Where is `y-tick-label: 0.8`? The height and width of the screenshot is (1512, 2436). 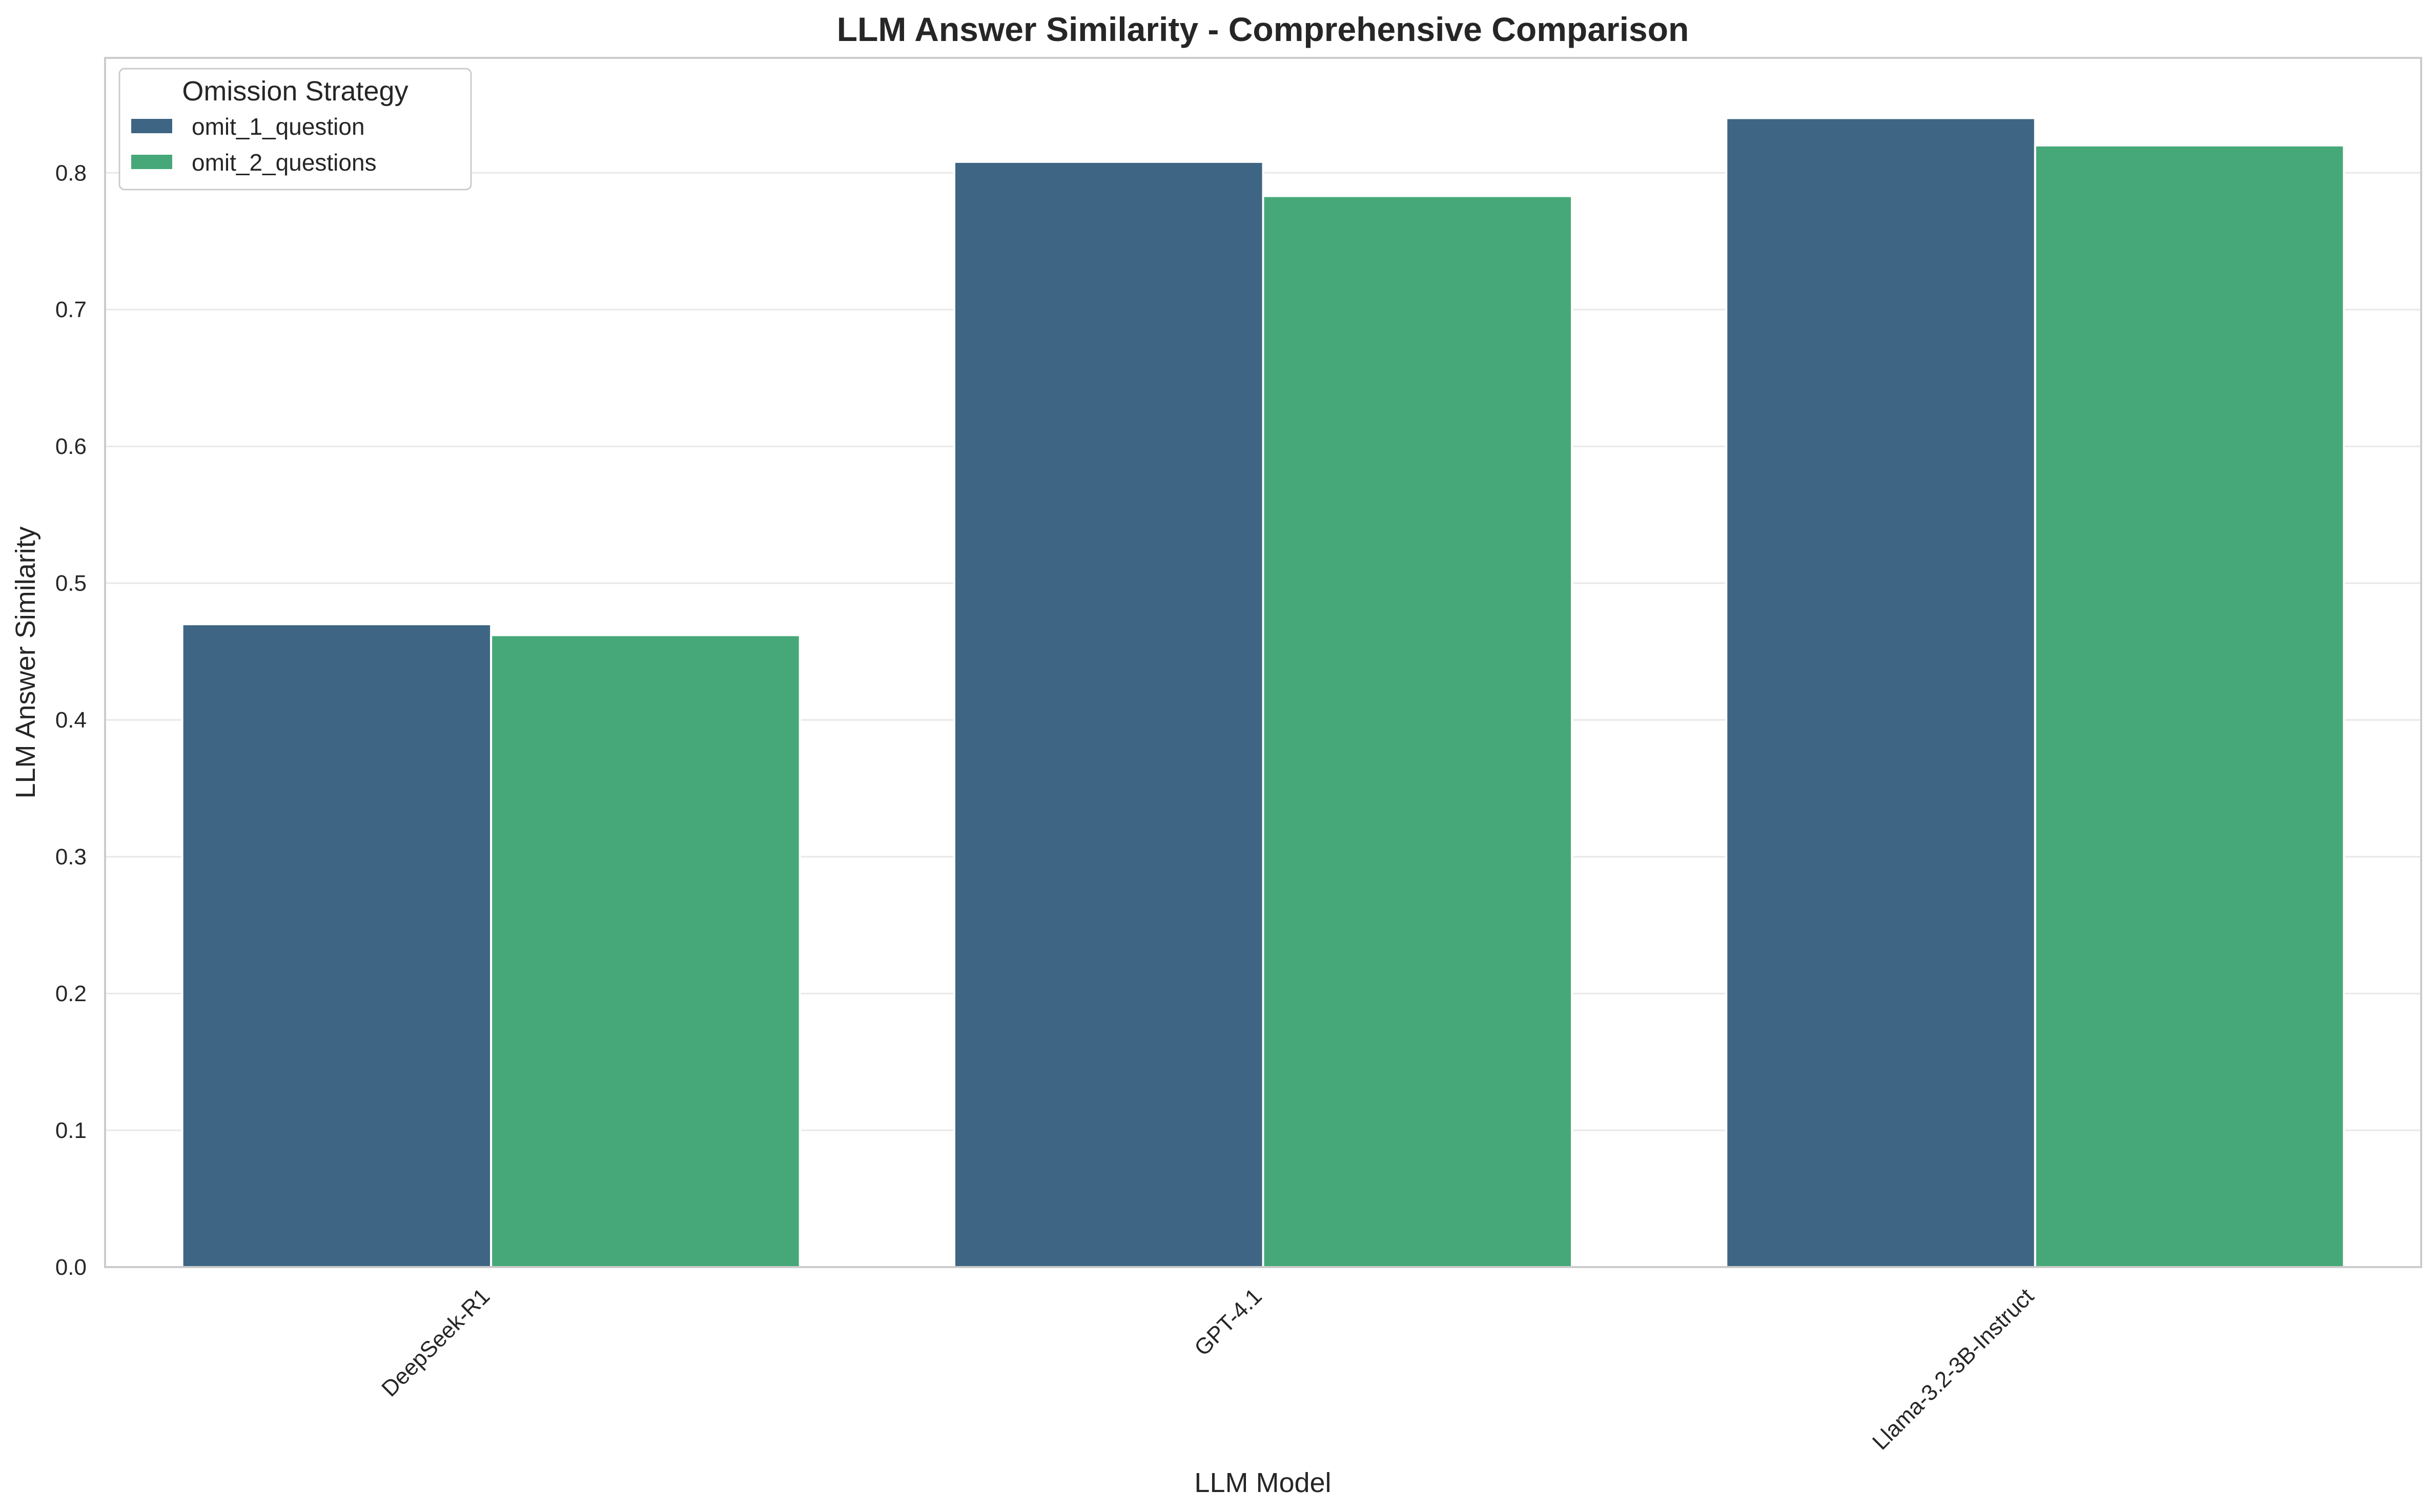 y-tick-label: 0.8 is located at coordinates (71, 172).